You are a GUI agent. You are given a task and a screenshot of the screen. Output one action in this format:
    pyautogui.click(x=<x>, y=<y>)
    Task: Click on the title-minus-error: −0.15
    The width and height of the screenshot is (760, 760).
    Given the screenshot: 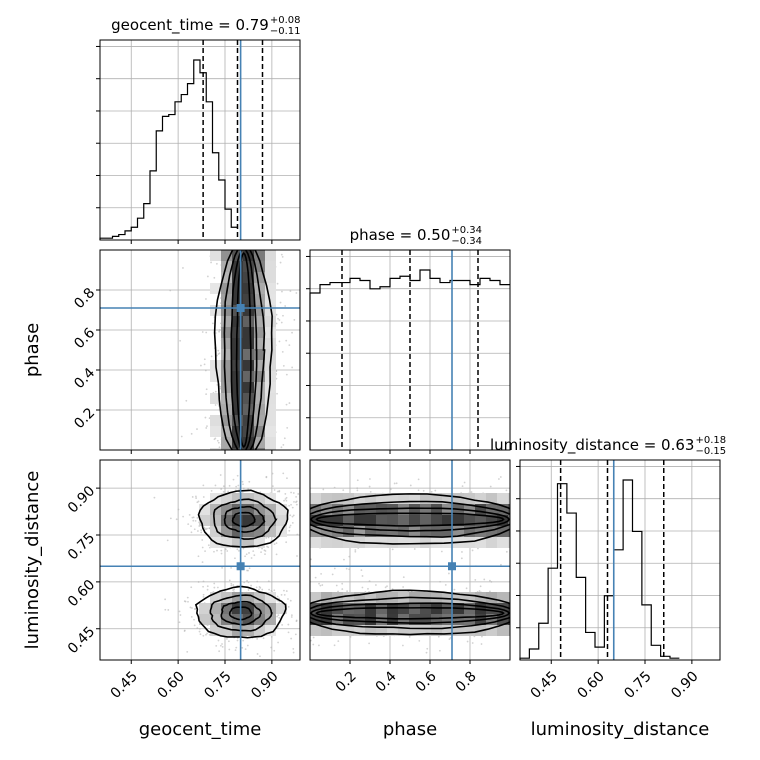 What is the action you would take?
    pyautogui.click(x=710, y=451)
    